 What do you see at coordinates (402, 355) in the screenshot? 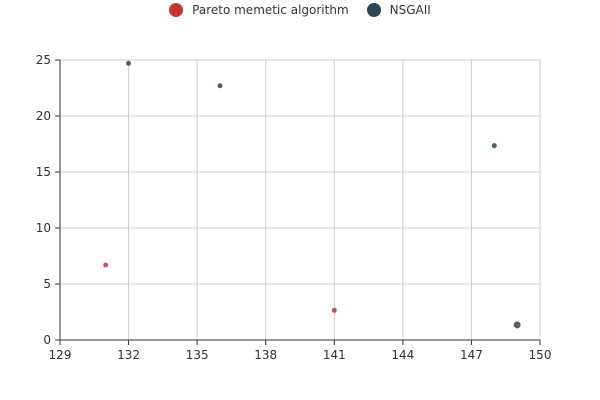
I see `x-tick-label: 144` at bounding box center [402, 355].